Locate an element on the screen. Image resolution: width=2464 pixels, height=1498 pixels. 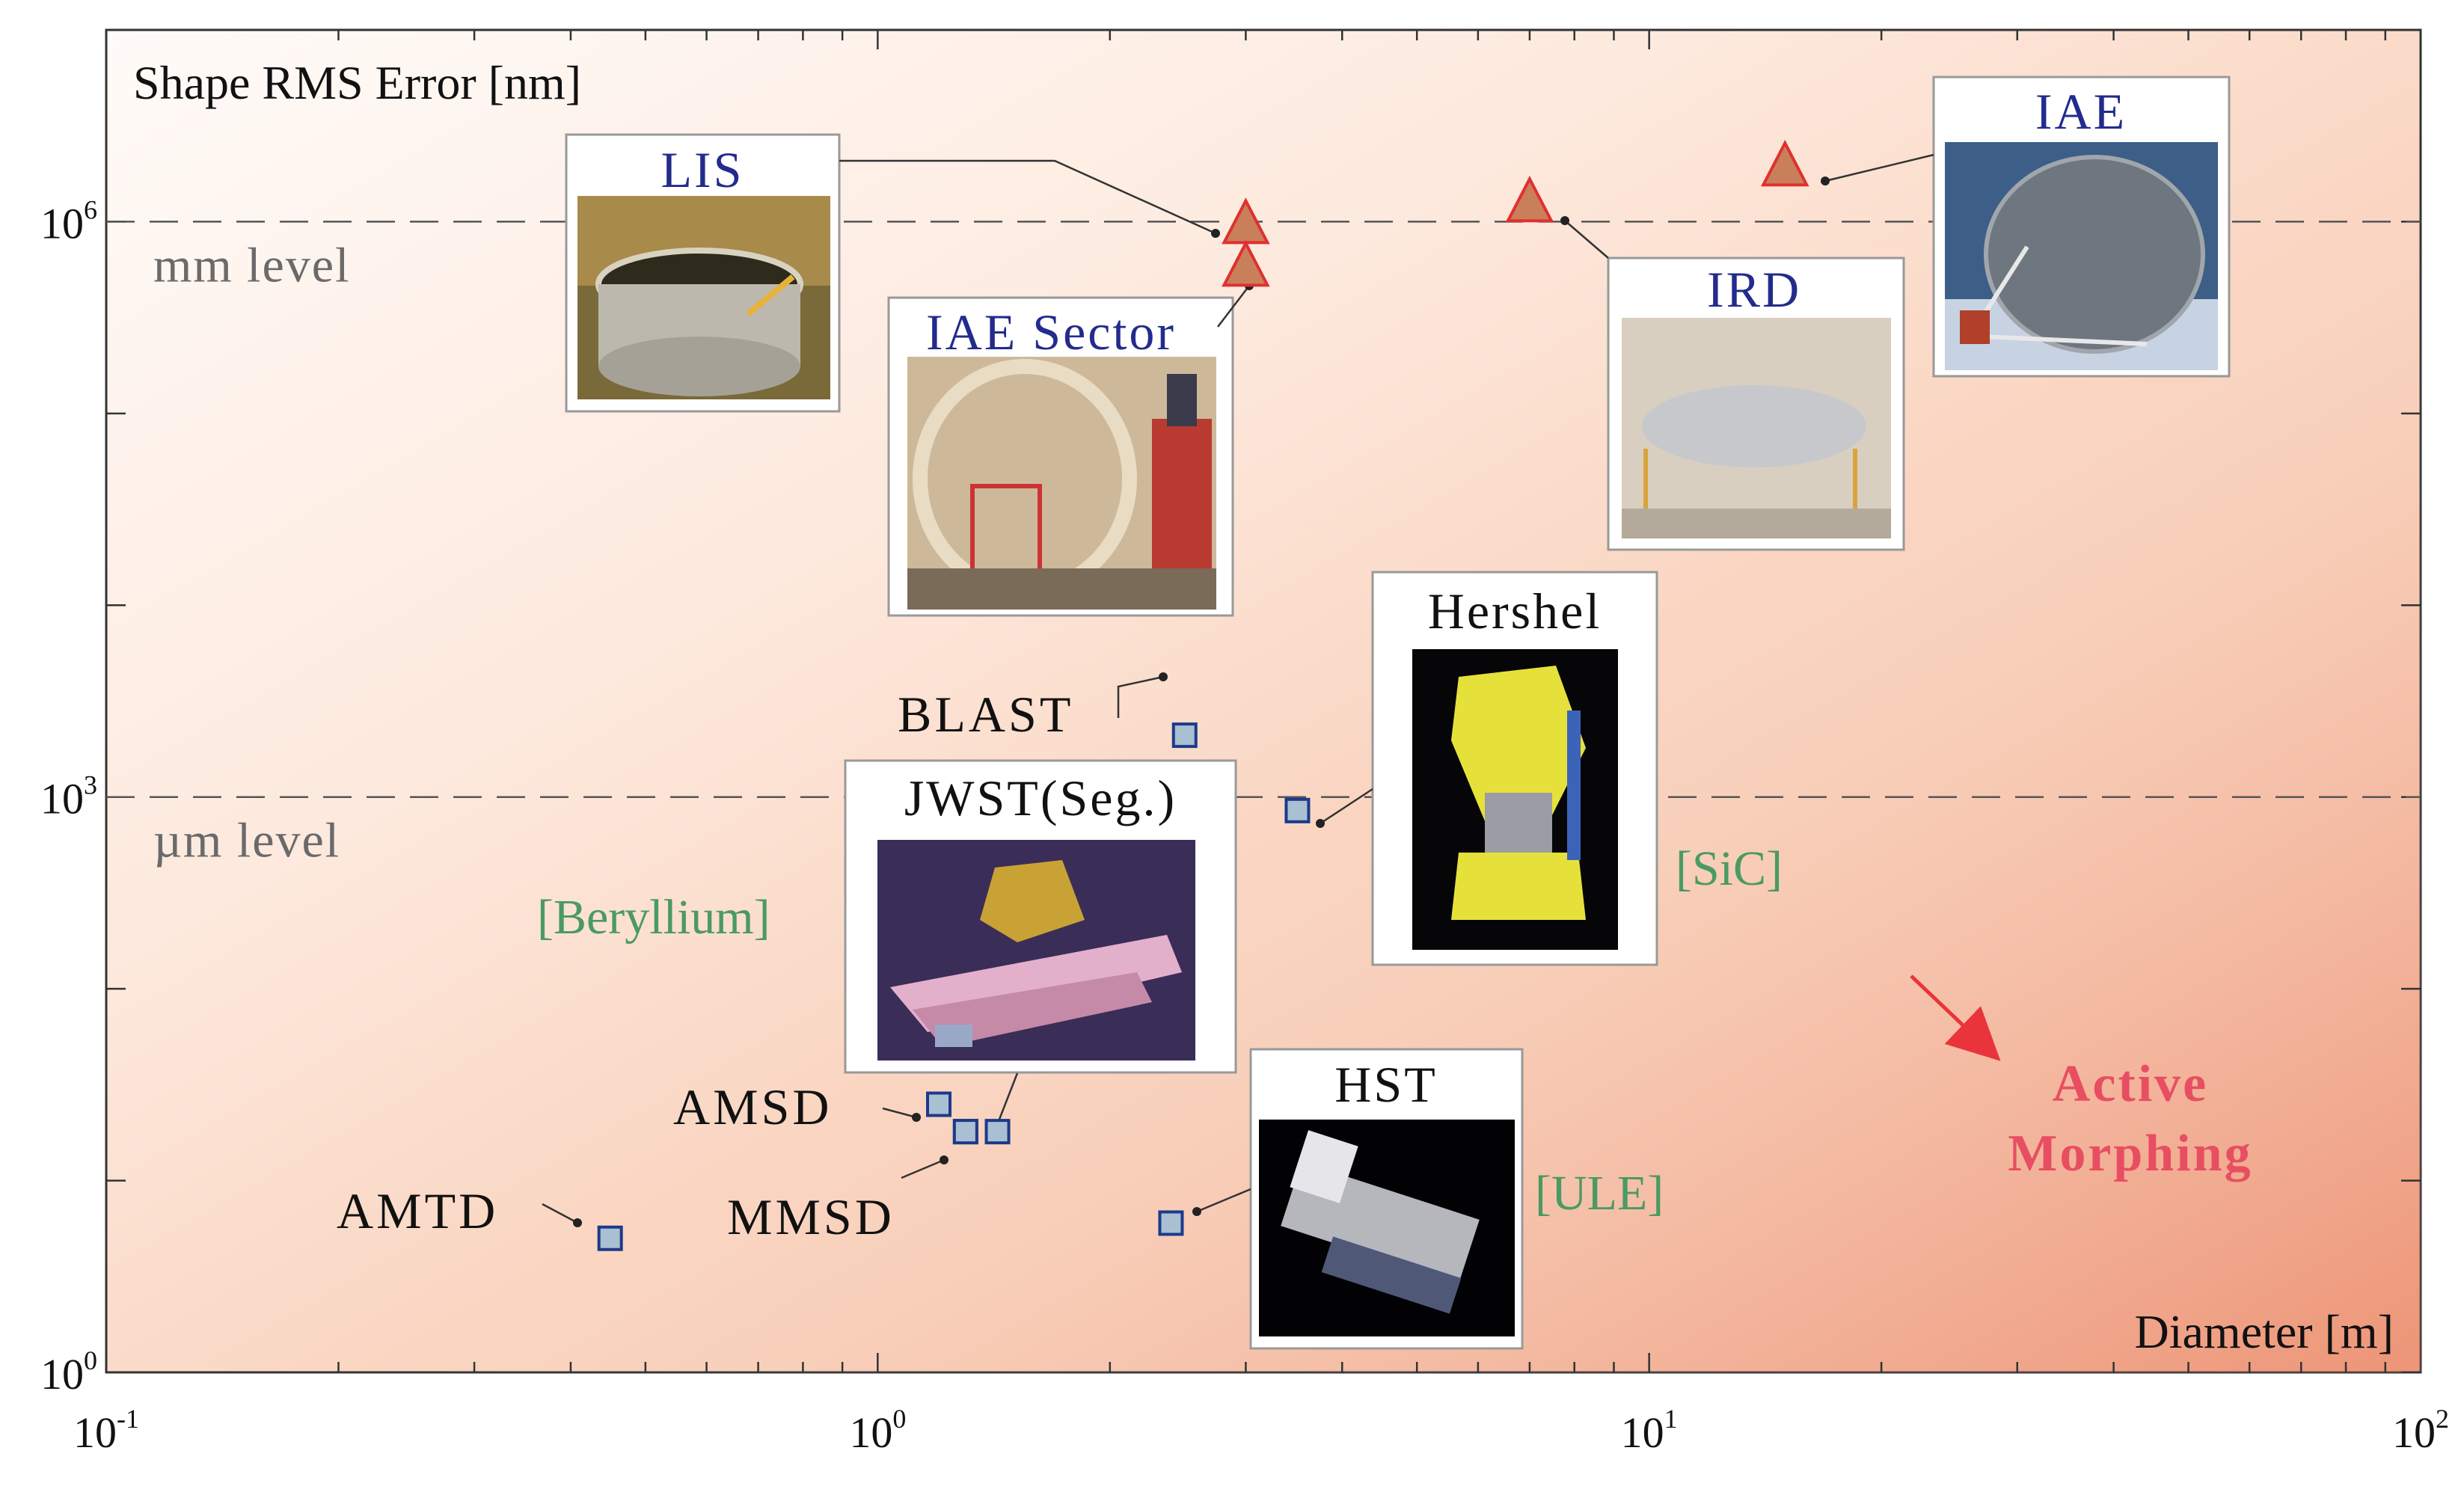
jwst-card: JWST(Seg.) is located at coordinates (1040, 916).